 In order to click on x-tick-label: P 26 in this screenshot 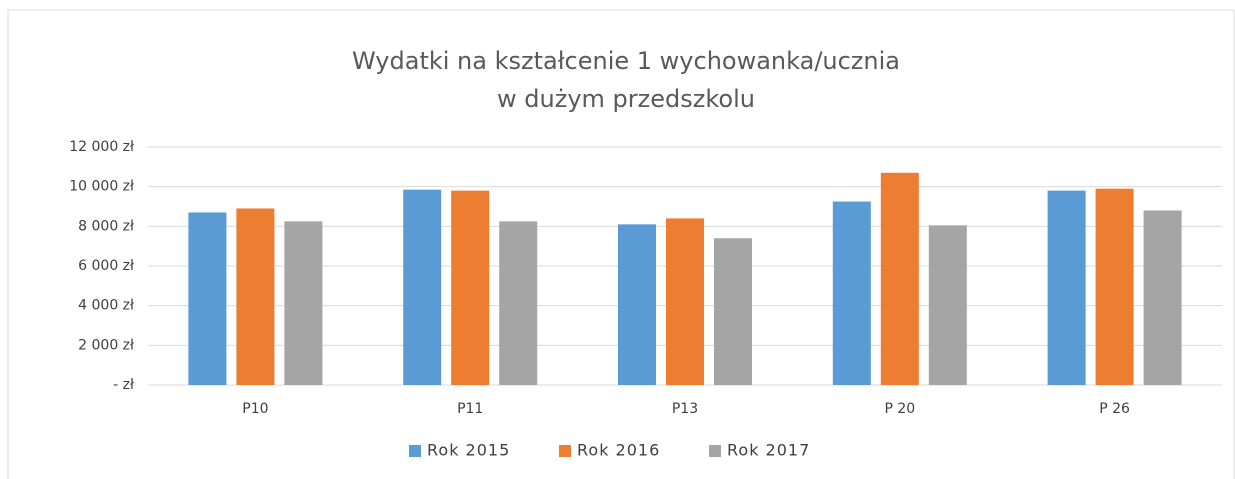, I will do `click(1114, 409)`.